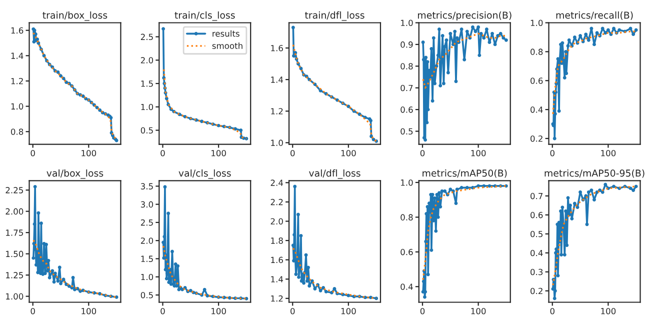 The image size is (650, 325). Describe the element at coordinates (15, 254) in the screenshot. I see `y-tick-label: 1.50` at that location.